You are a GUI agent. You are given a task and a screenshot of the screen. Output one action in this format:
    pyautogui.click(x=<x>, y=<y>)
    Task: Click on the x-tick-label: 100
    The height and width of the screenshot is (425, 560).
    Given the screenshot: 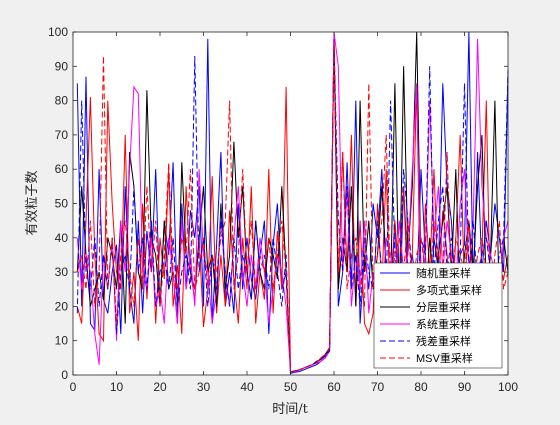 What is the action you would take?
    pyautogui.click(x=508, y=387)
    